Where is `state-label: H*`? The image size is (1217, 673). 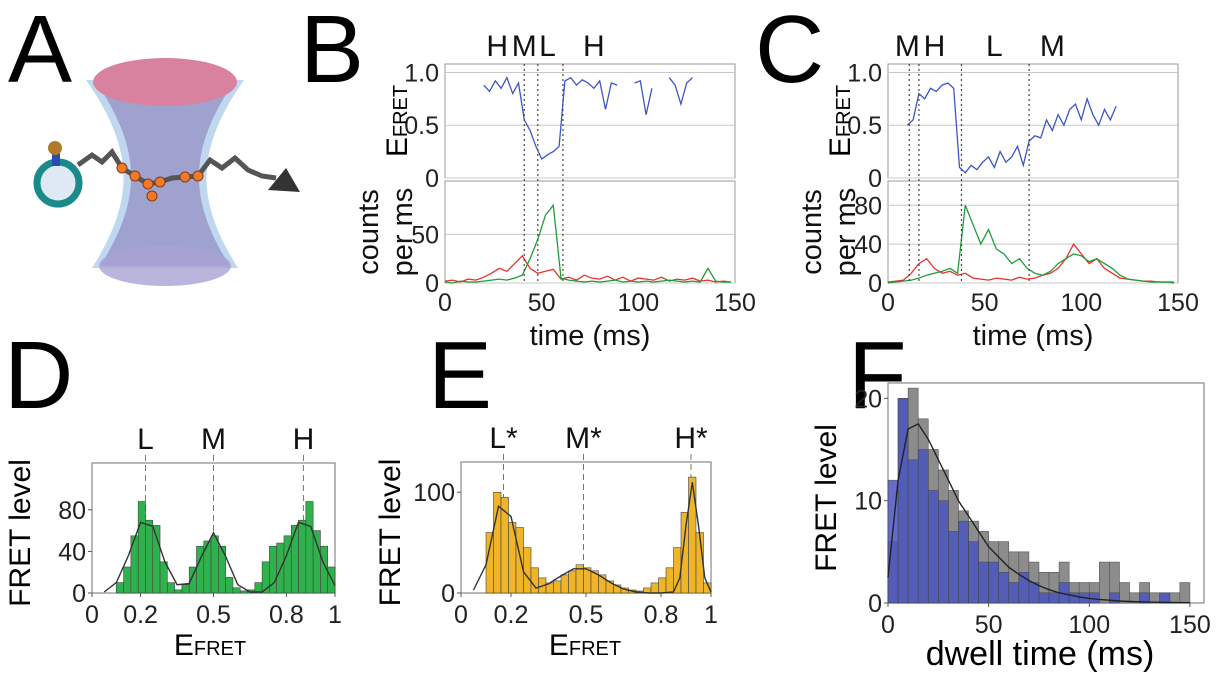 state-label: H* is located at coordinates (691, 438).